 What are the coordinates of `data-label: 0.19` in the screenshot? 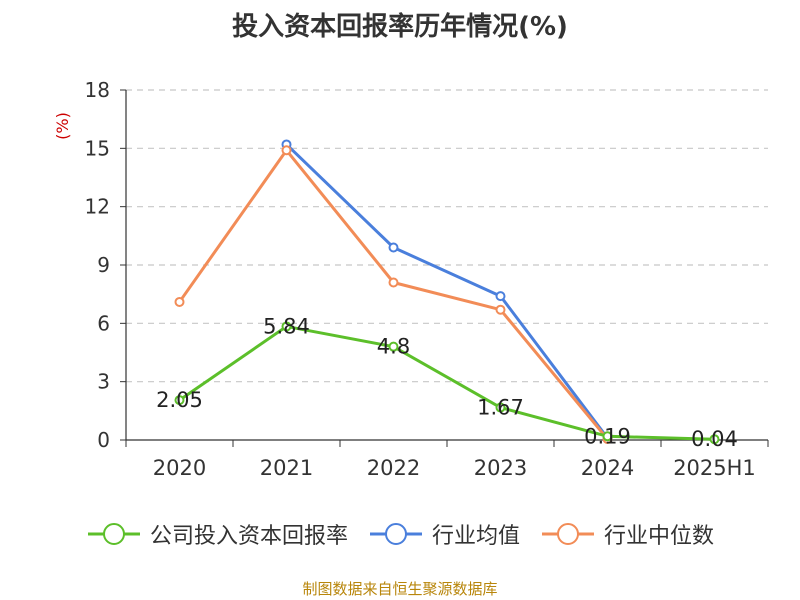 It's located at (607, 436).